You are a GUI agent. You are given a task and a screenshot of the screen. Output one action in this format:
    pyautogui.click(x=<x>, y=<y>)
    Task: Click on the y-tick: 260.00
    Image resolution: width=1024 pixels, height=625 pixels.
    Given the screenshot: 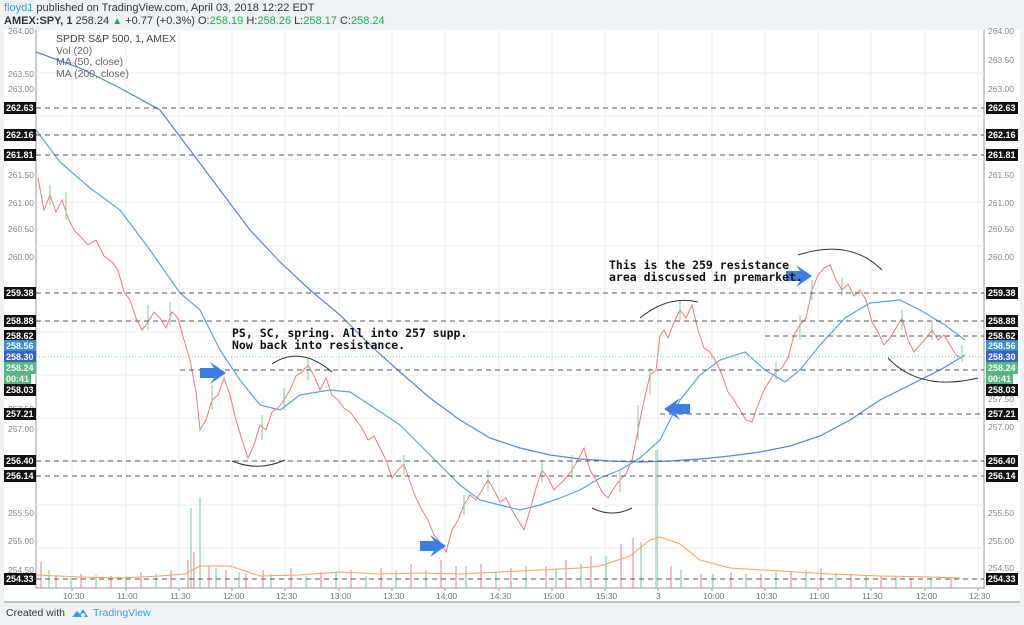 What is the action you would take?
    pyautogui.click(x=21, y=257)
    